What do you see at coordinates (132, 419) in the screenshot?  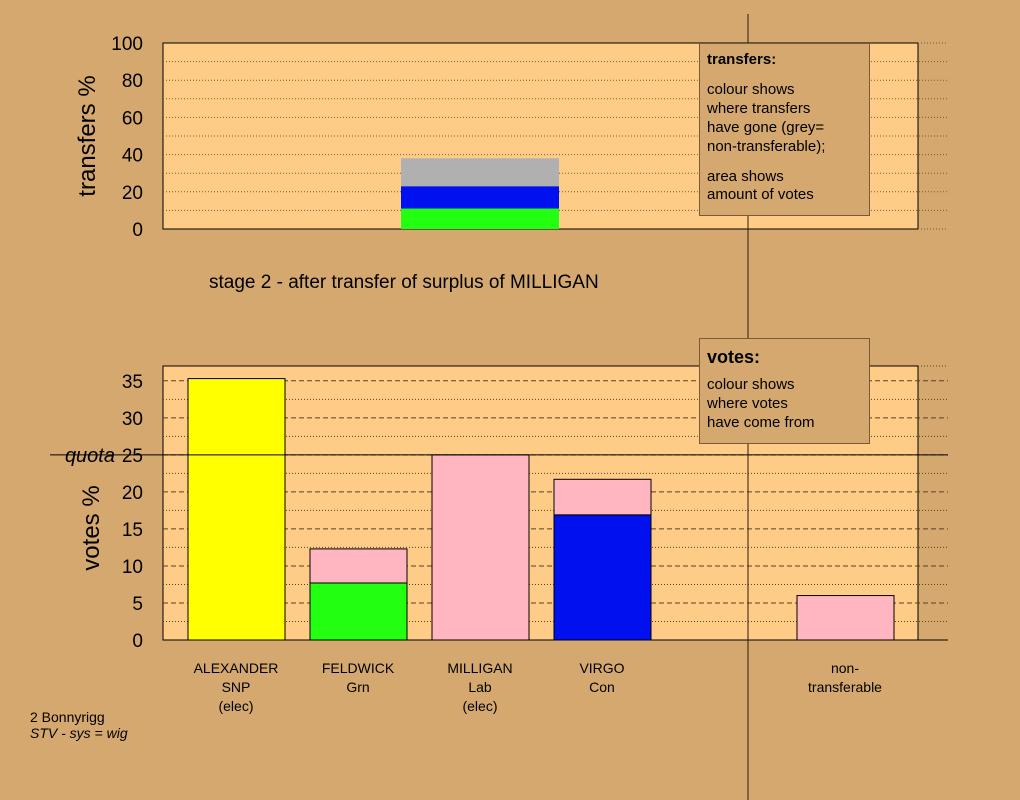 I see `y-tick-label: 30` at bounding box center [132, 419].